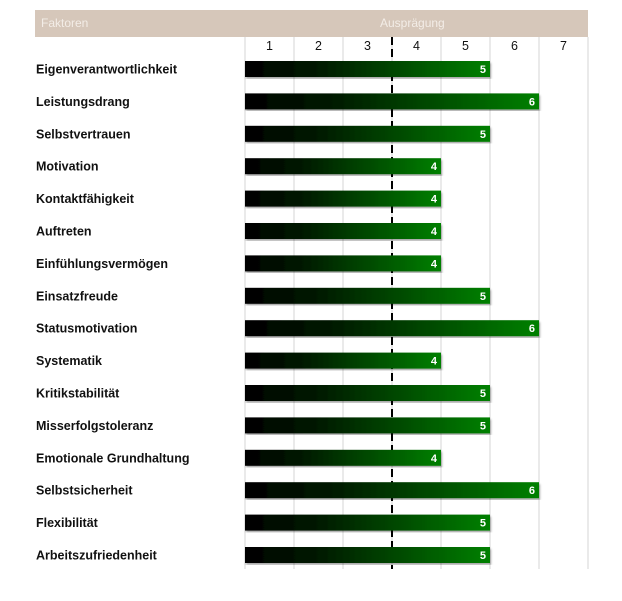 Image resolution: width=622 pixels, height=601 pixels. What do you see at coordinates (412, 23) in the screenshot?
I see `scale-header: Ausprägung` at bounding box center [412, 23].